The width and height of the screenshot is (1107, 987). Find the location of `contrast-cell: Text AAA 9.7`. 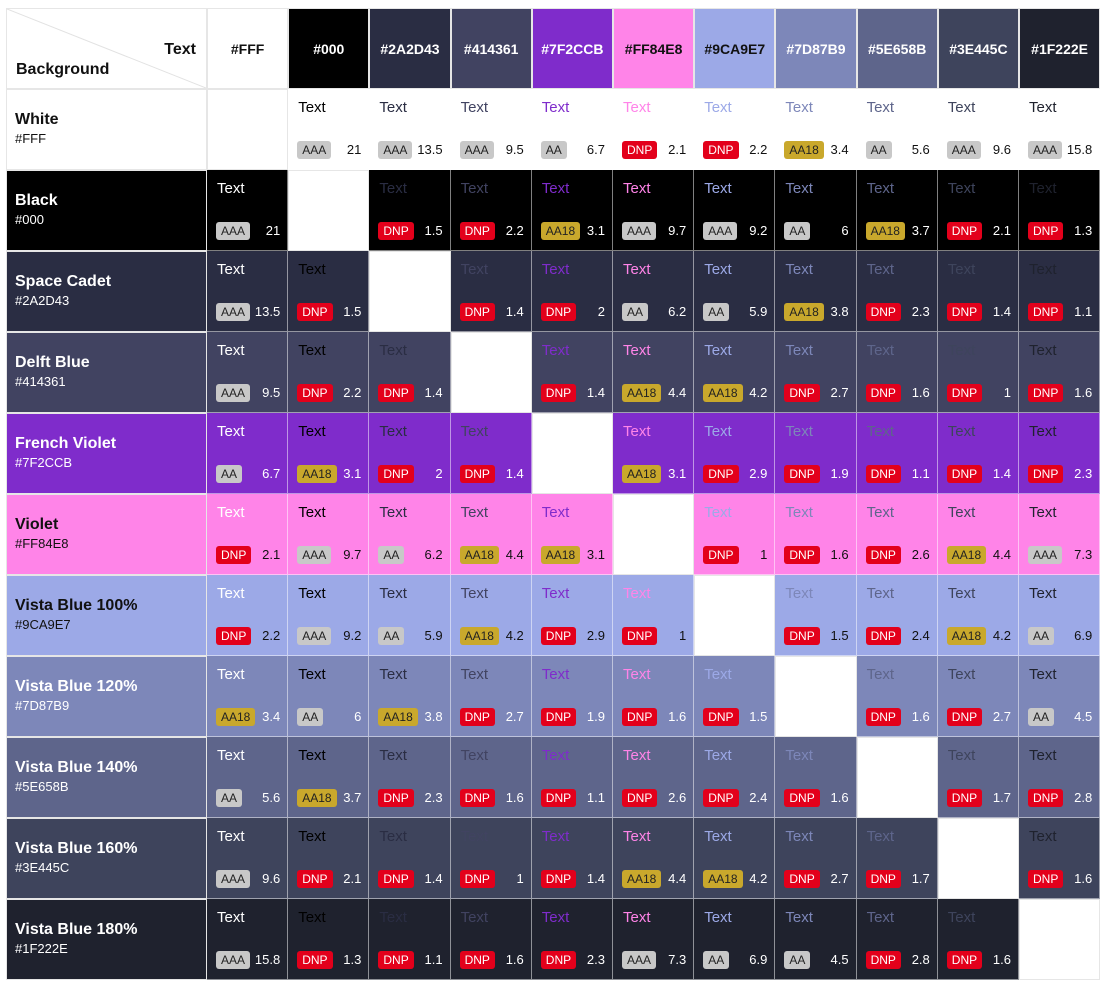

contrast-cell: Text AAA 9.7 is located at coordinates (654, 210).